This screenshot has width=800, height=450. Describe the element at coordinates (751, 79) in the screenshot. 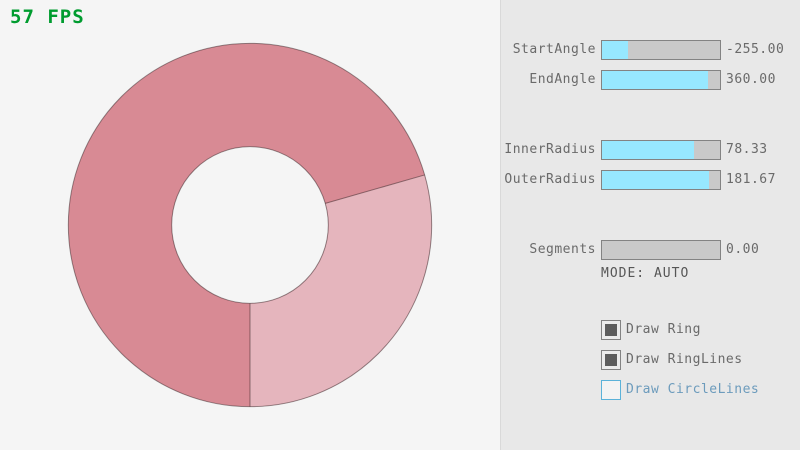

I see `end-angle-slider-value: 360.00` at that location.